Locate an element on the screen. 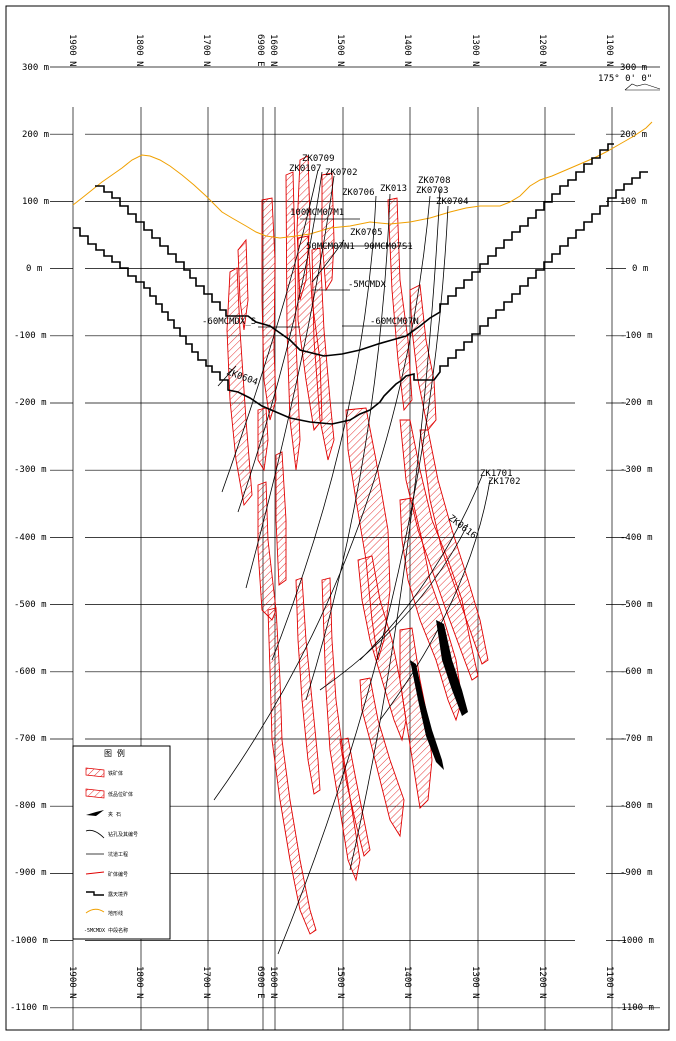  drillhole-label: ZK0709 is located at coordinates (318, 159).